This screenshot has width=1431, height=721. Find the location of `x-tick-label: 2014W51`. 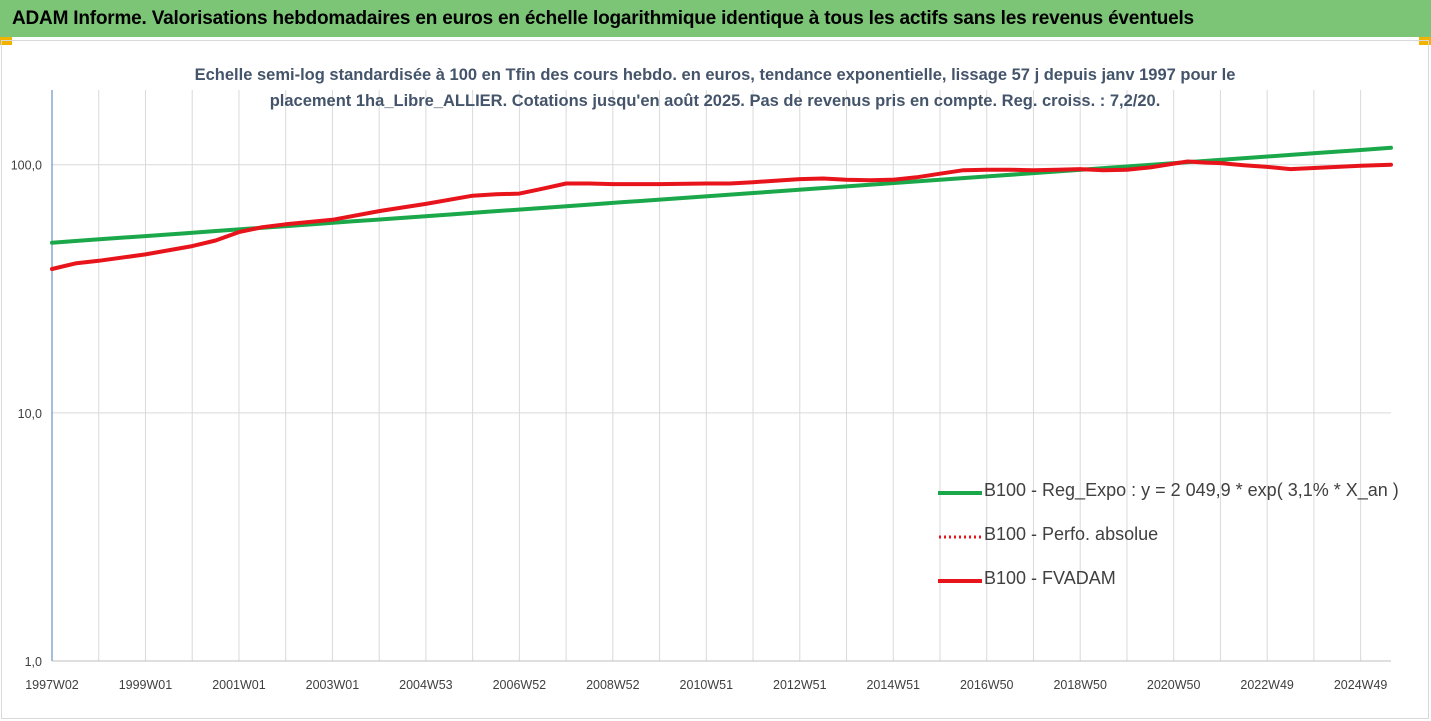

x-tick-label: 2014W51 is located at coordinates (893, 685).